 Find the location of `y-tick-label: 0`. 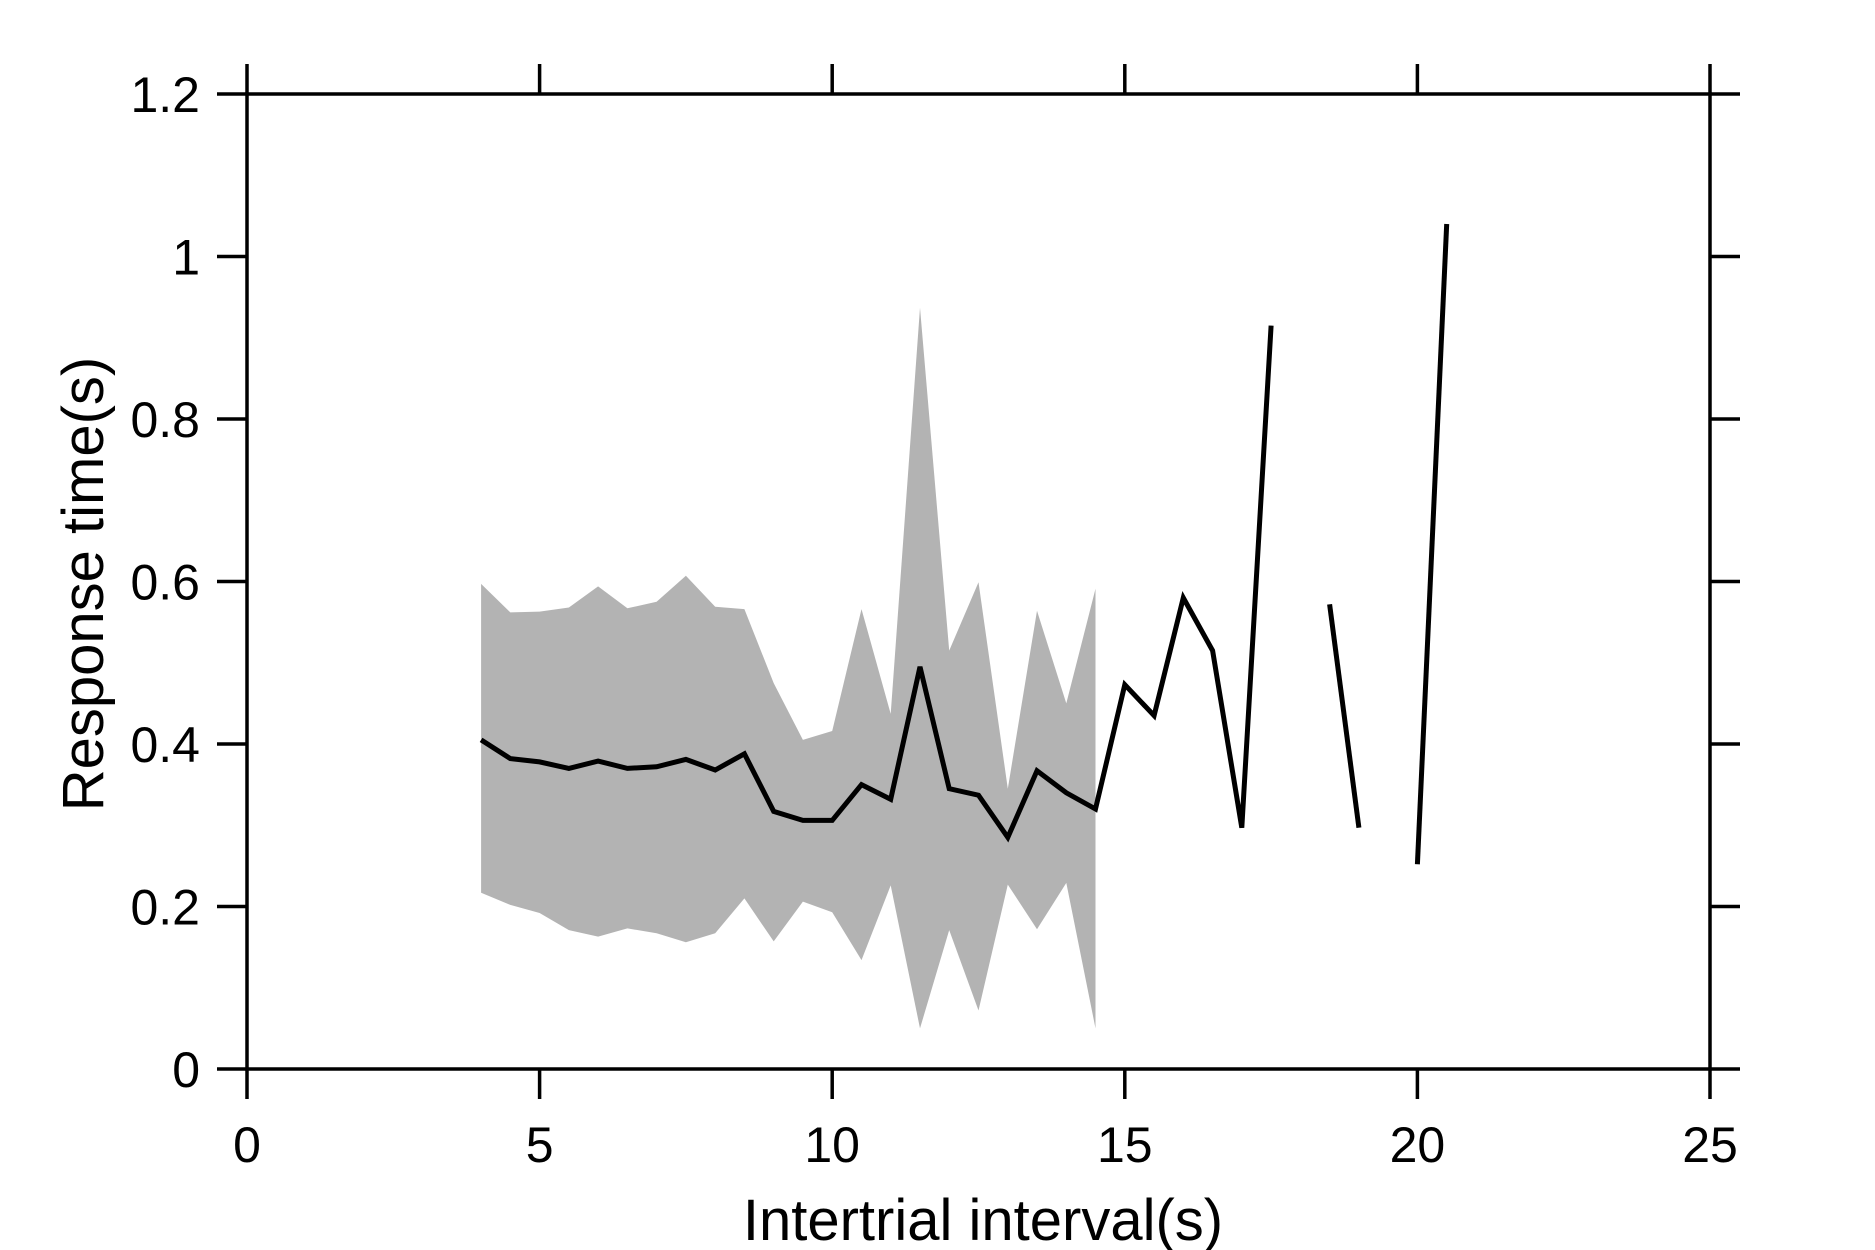

y-tick-label: 0 is located at coordinates (186, 1070).